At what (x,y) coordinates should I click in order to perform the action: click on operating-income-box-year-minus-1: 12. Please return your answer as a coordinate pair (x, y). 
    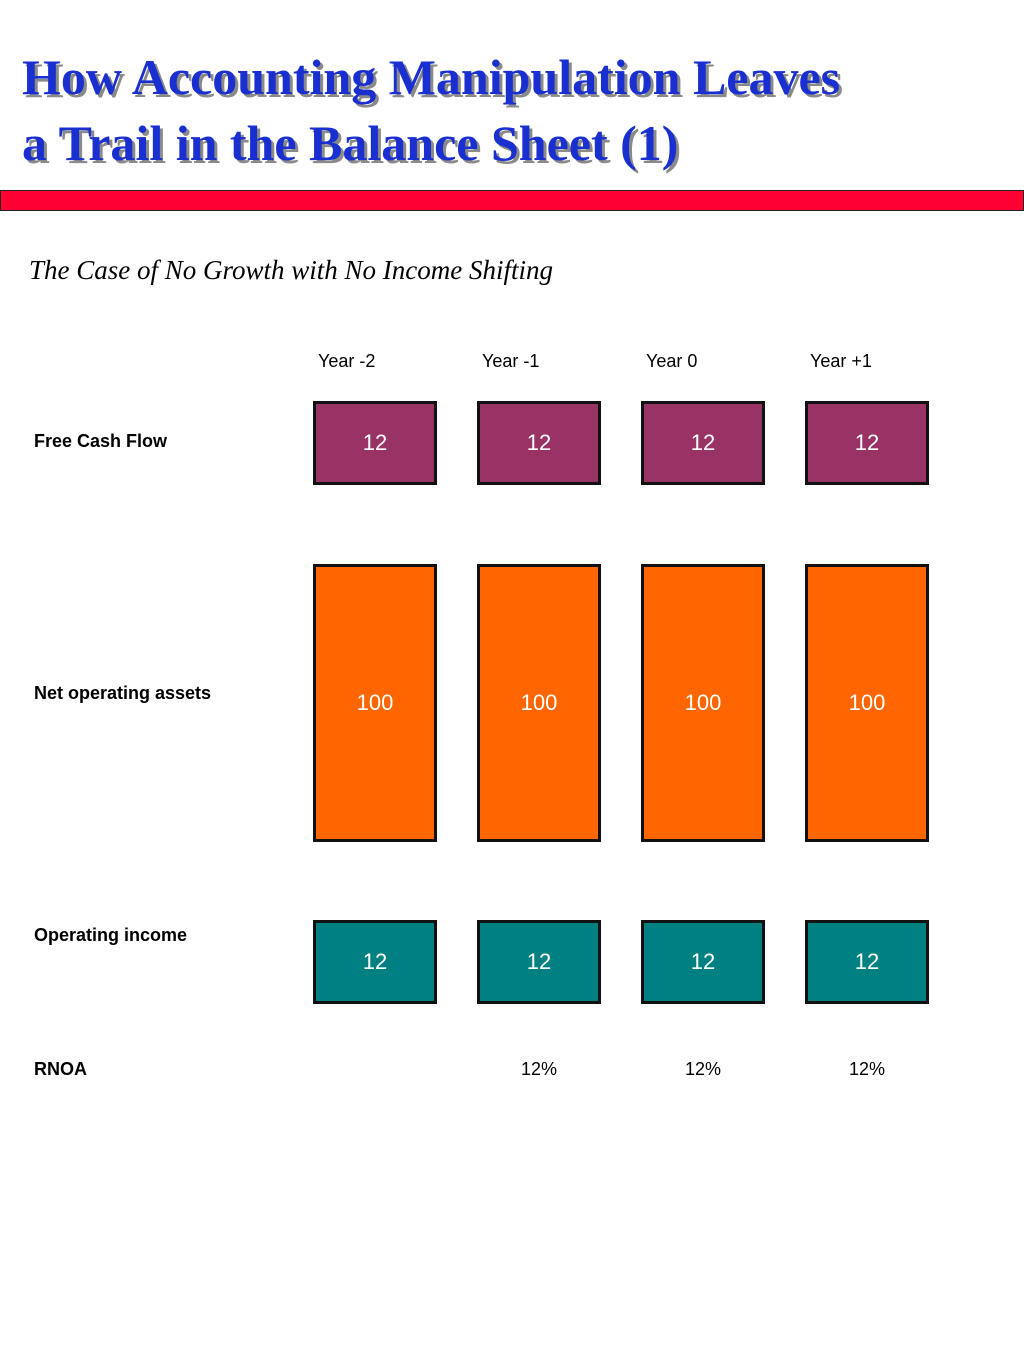
    Looking at the image, I should click on (539, 962).